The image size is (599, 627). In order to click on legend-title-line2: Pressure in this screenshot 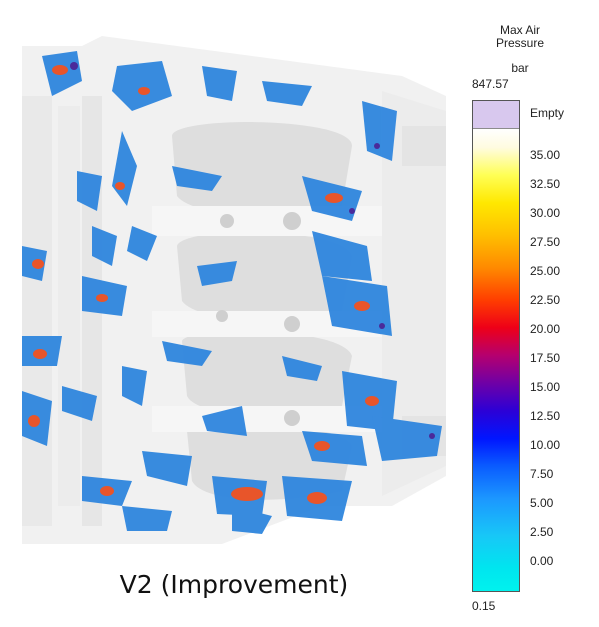, I will do `click(520, 43)`.